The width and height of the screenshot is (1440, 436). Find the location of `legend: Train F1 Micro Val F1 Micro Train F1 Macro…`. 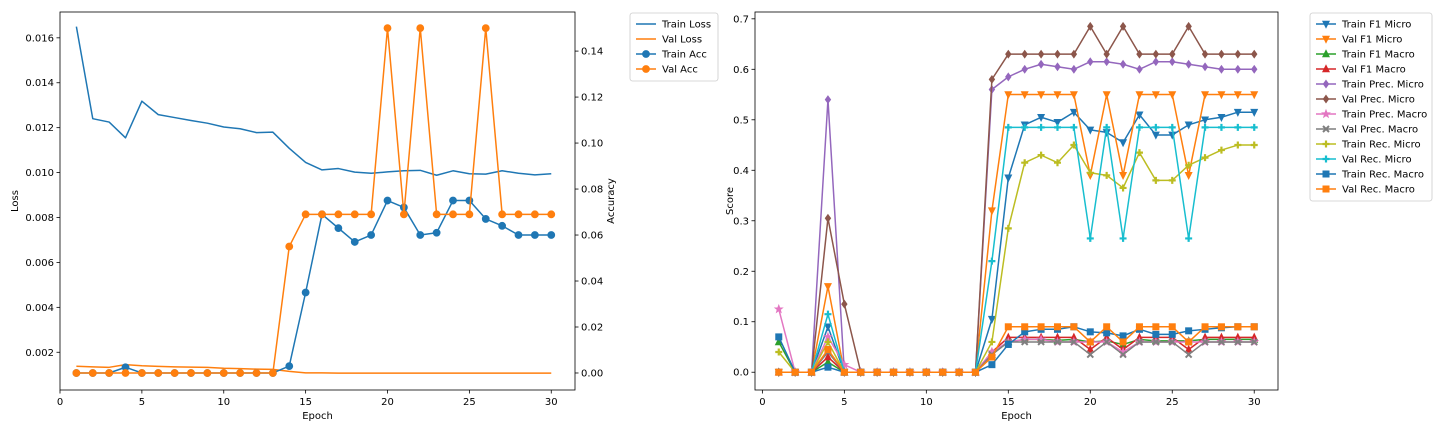

legend: Train F1 Micro Val F1 Micro Train F1 Macro… is located at coordinates (1371, 107).